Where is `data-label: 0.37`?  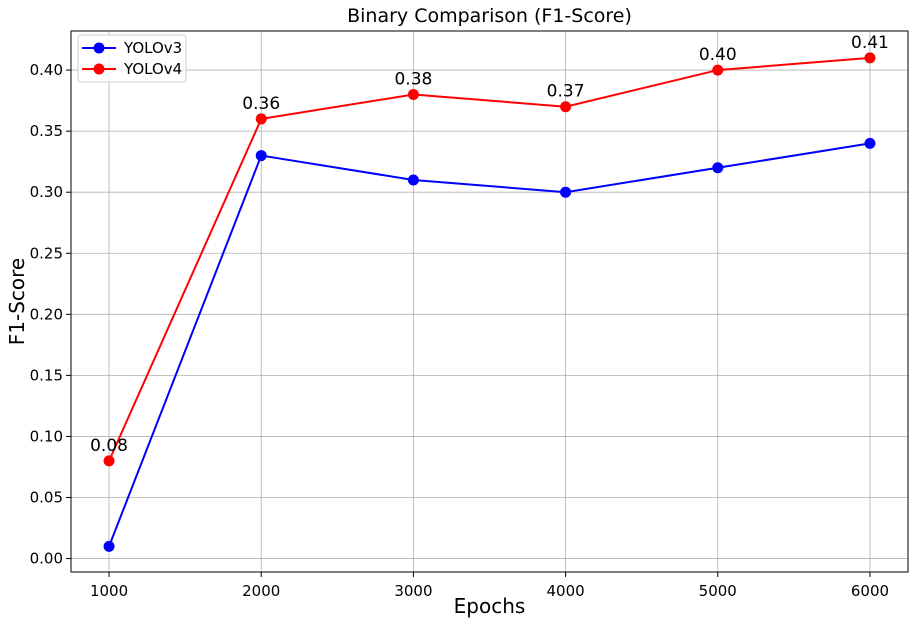
data-label: 0.37 is located at coordinates (566, 92).